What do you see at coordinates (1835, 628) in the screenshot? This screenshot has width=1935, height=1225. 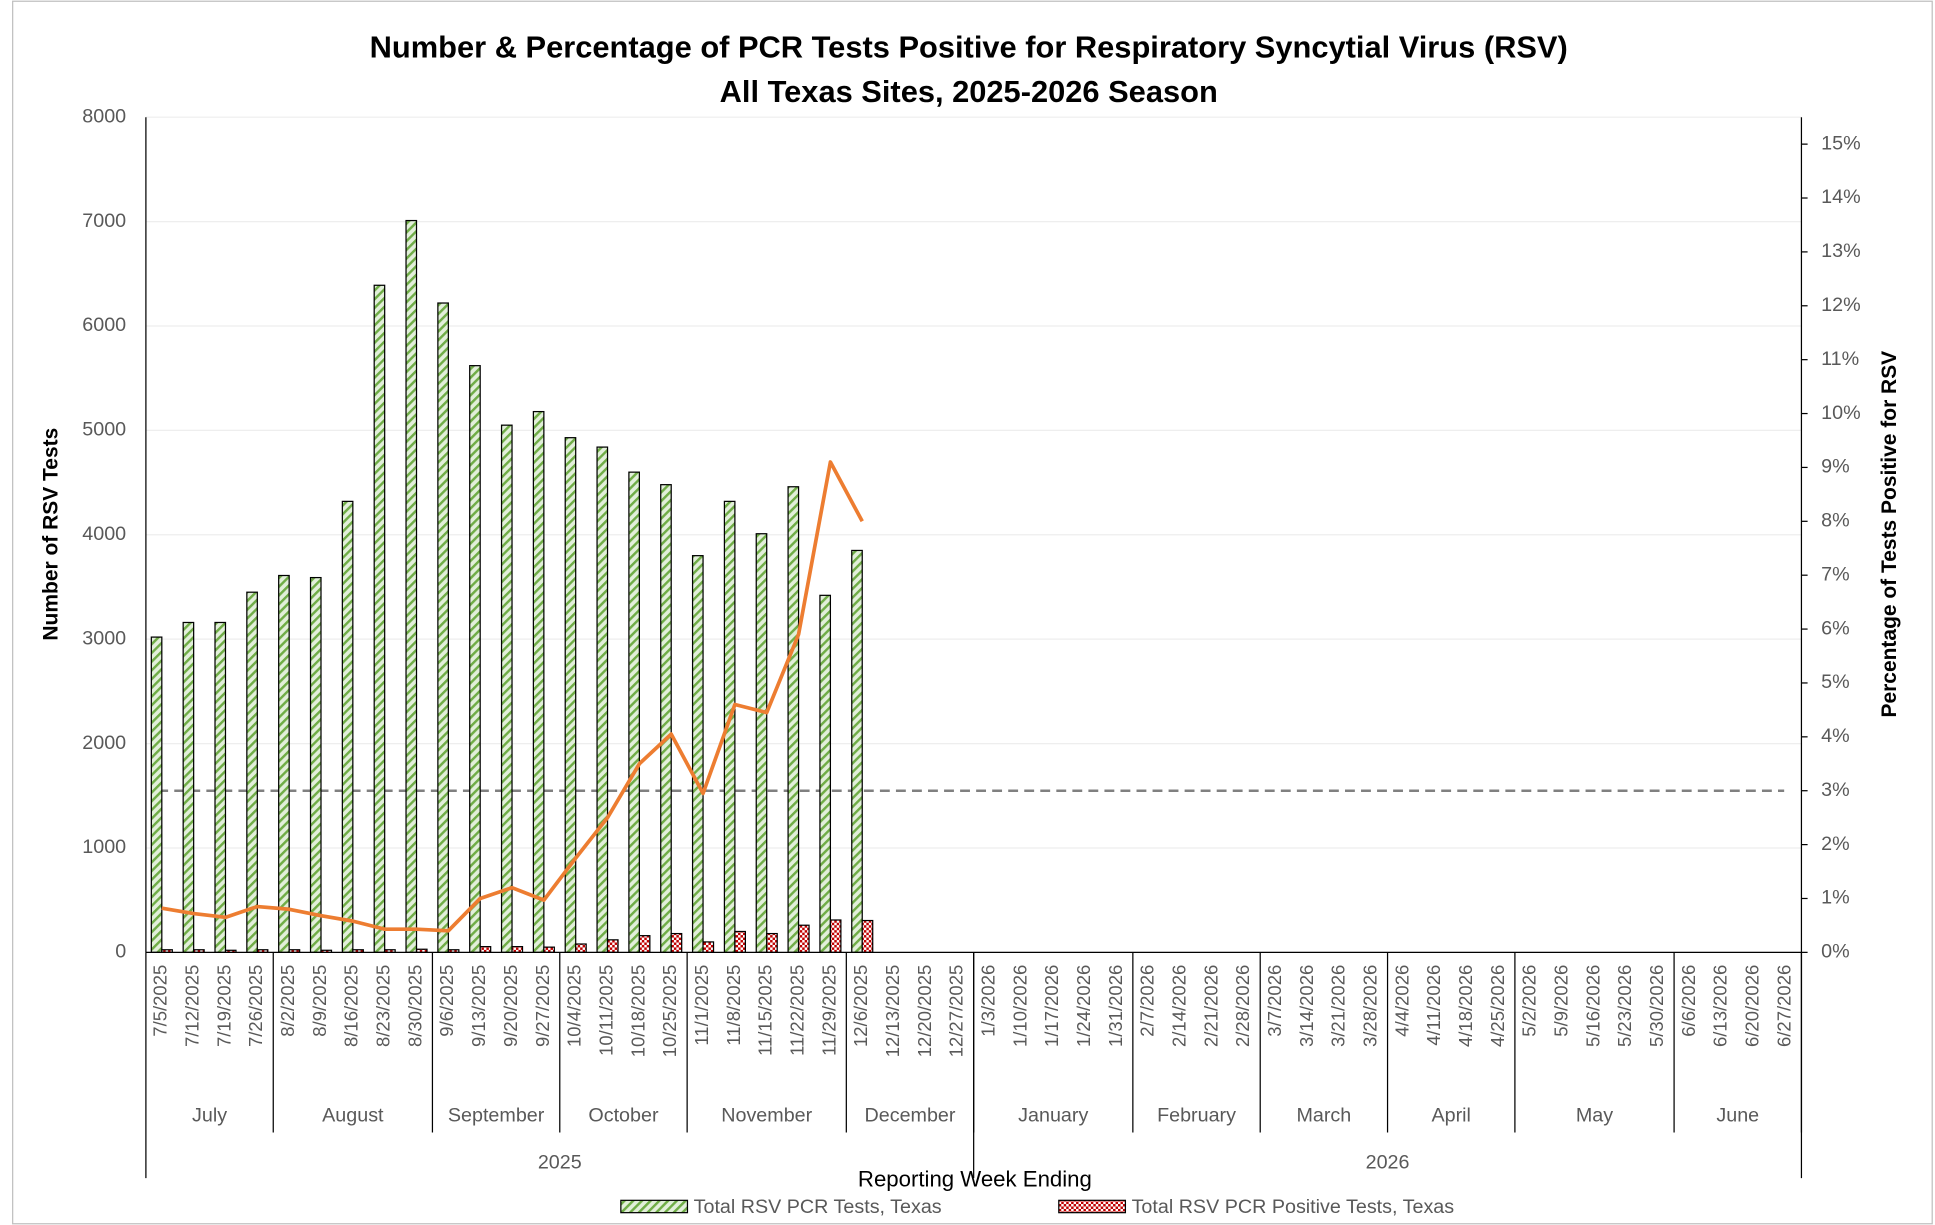 I see `y2-tick-label: 6%` at bounding box center [1835, 628].